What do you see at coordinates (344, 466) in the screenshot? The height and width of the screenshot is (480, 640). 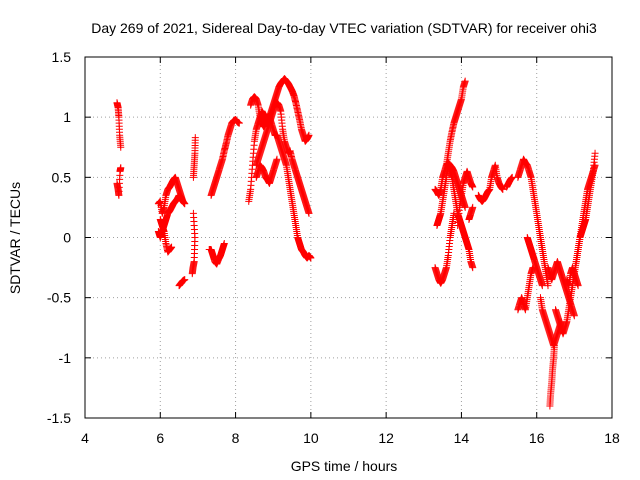 I see `x-axis-label: GPS time / hours` at bounding box center [344, 466].